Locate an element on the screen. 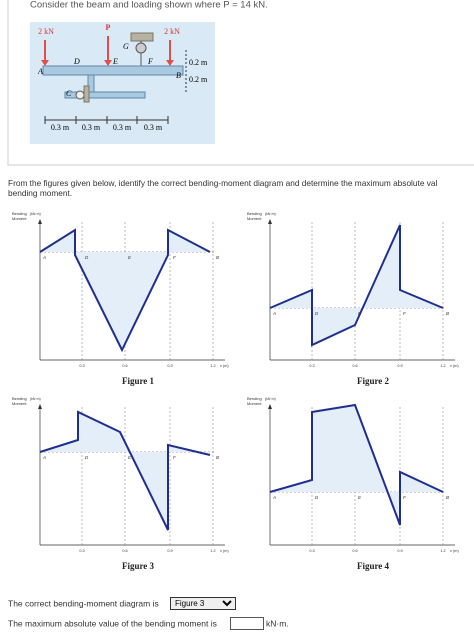  wall-c is located at coordinates (86, 94).